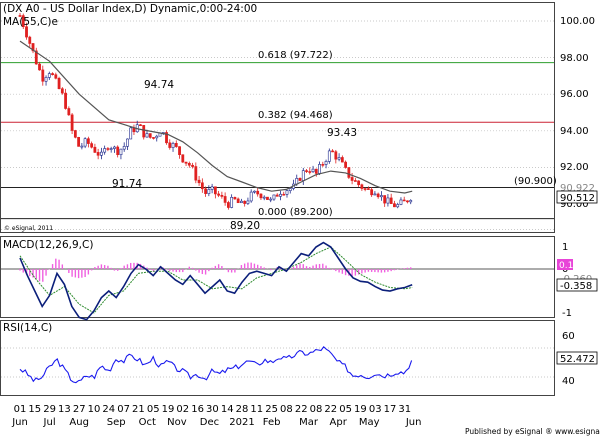 This screenshot has width=600, height=438. I want to click on fib-618-label: 0.618 (97.722), so click(295, 55).